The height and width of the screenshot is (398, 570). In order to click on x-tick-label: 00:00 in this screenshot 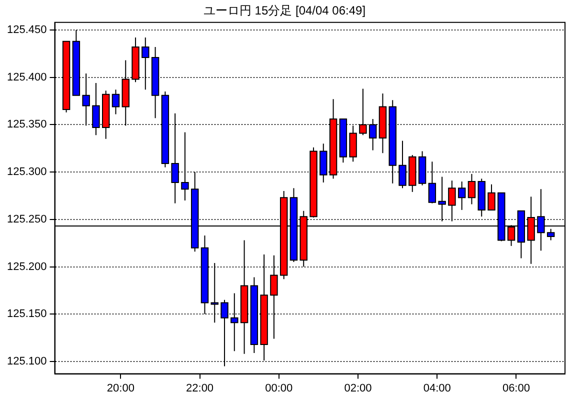, I will do `click(279, 388)`.